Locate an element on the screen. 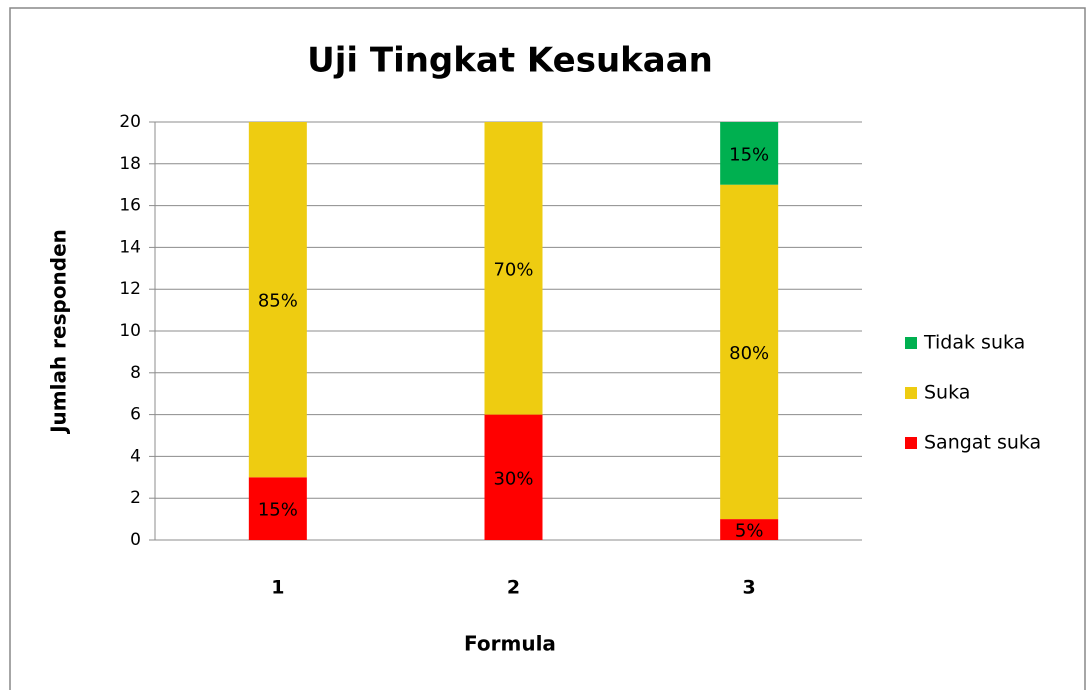 Image resolution: width=1091 pixels, height=690 pixels. chart-title: Uji Tingkat Kesukaan is located at coordinates (510, 61).